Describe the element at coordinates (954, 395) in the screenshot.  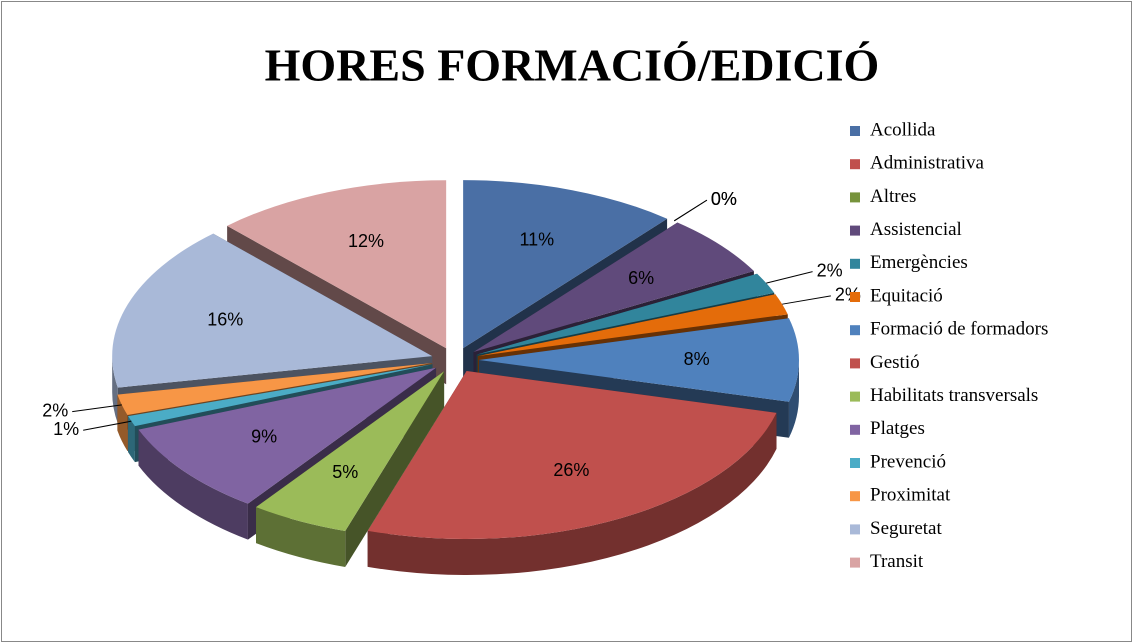
I see `legend-label: Habilitats transversals` at that location.